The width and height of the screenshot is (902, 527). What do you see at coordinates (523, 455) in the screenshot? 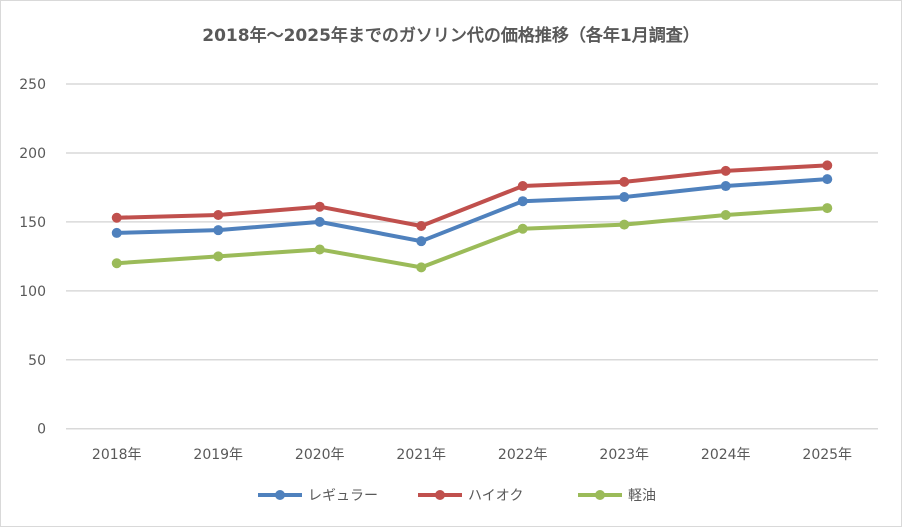
I see `x-tick-label: 2022年` at bounding box center [523, 455].